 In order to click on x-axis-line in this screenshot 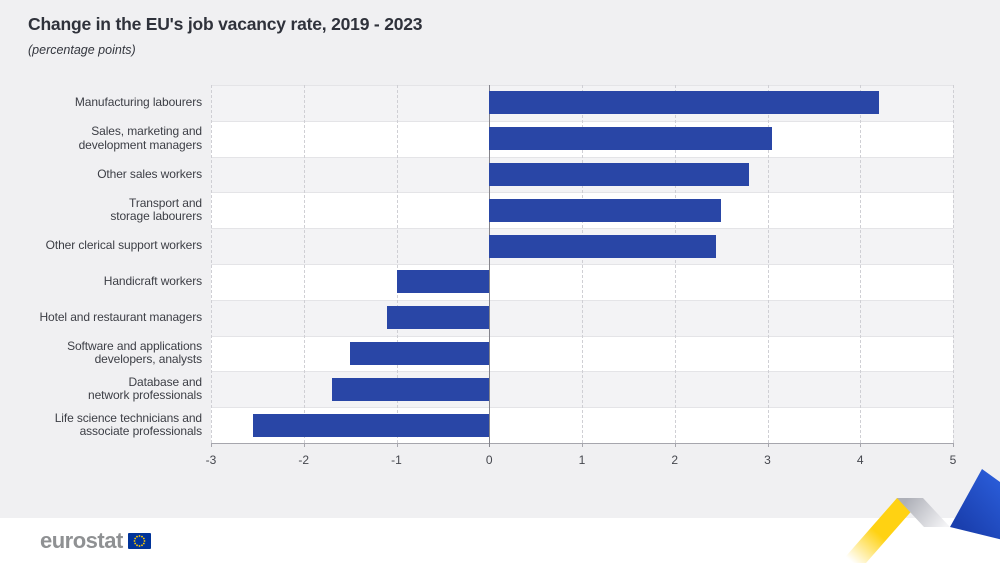, I will do `click(582, 443)`.